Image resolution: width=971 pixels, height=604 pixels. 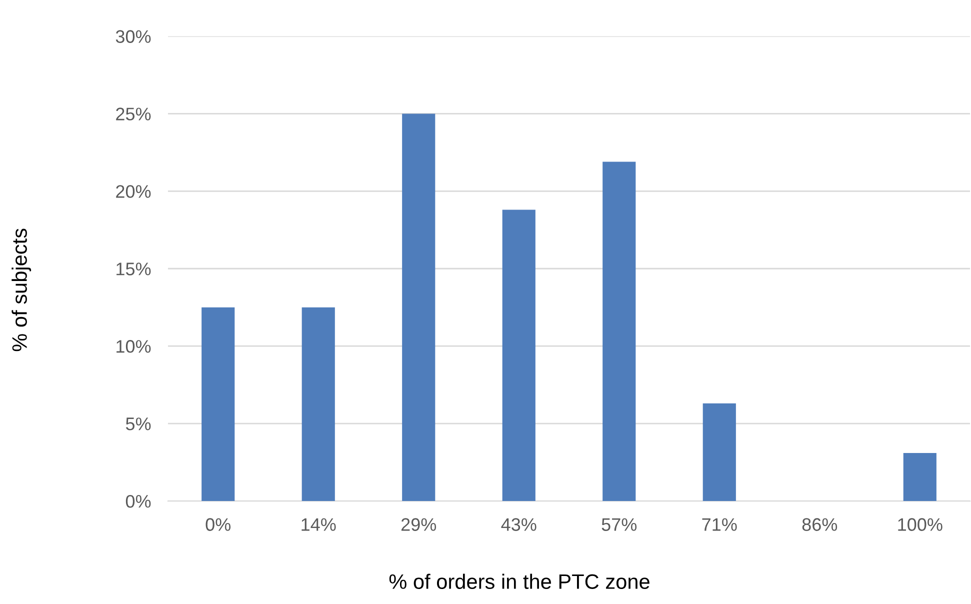 What do you see at coordinates (138, 424) in the screenshot?
I see `y-tick-label: 5%` at bounding box center [138, 424].